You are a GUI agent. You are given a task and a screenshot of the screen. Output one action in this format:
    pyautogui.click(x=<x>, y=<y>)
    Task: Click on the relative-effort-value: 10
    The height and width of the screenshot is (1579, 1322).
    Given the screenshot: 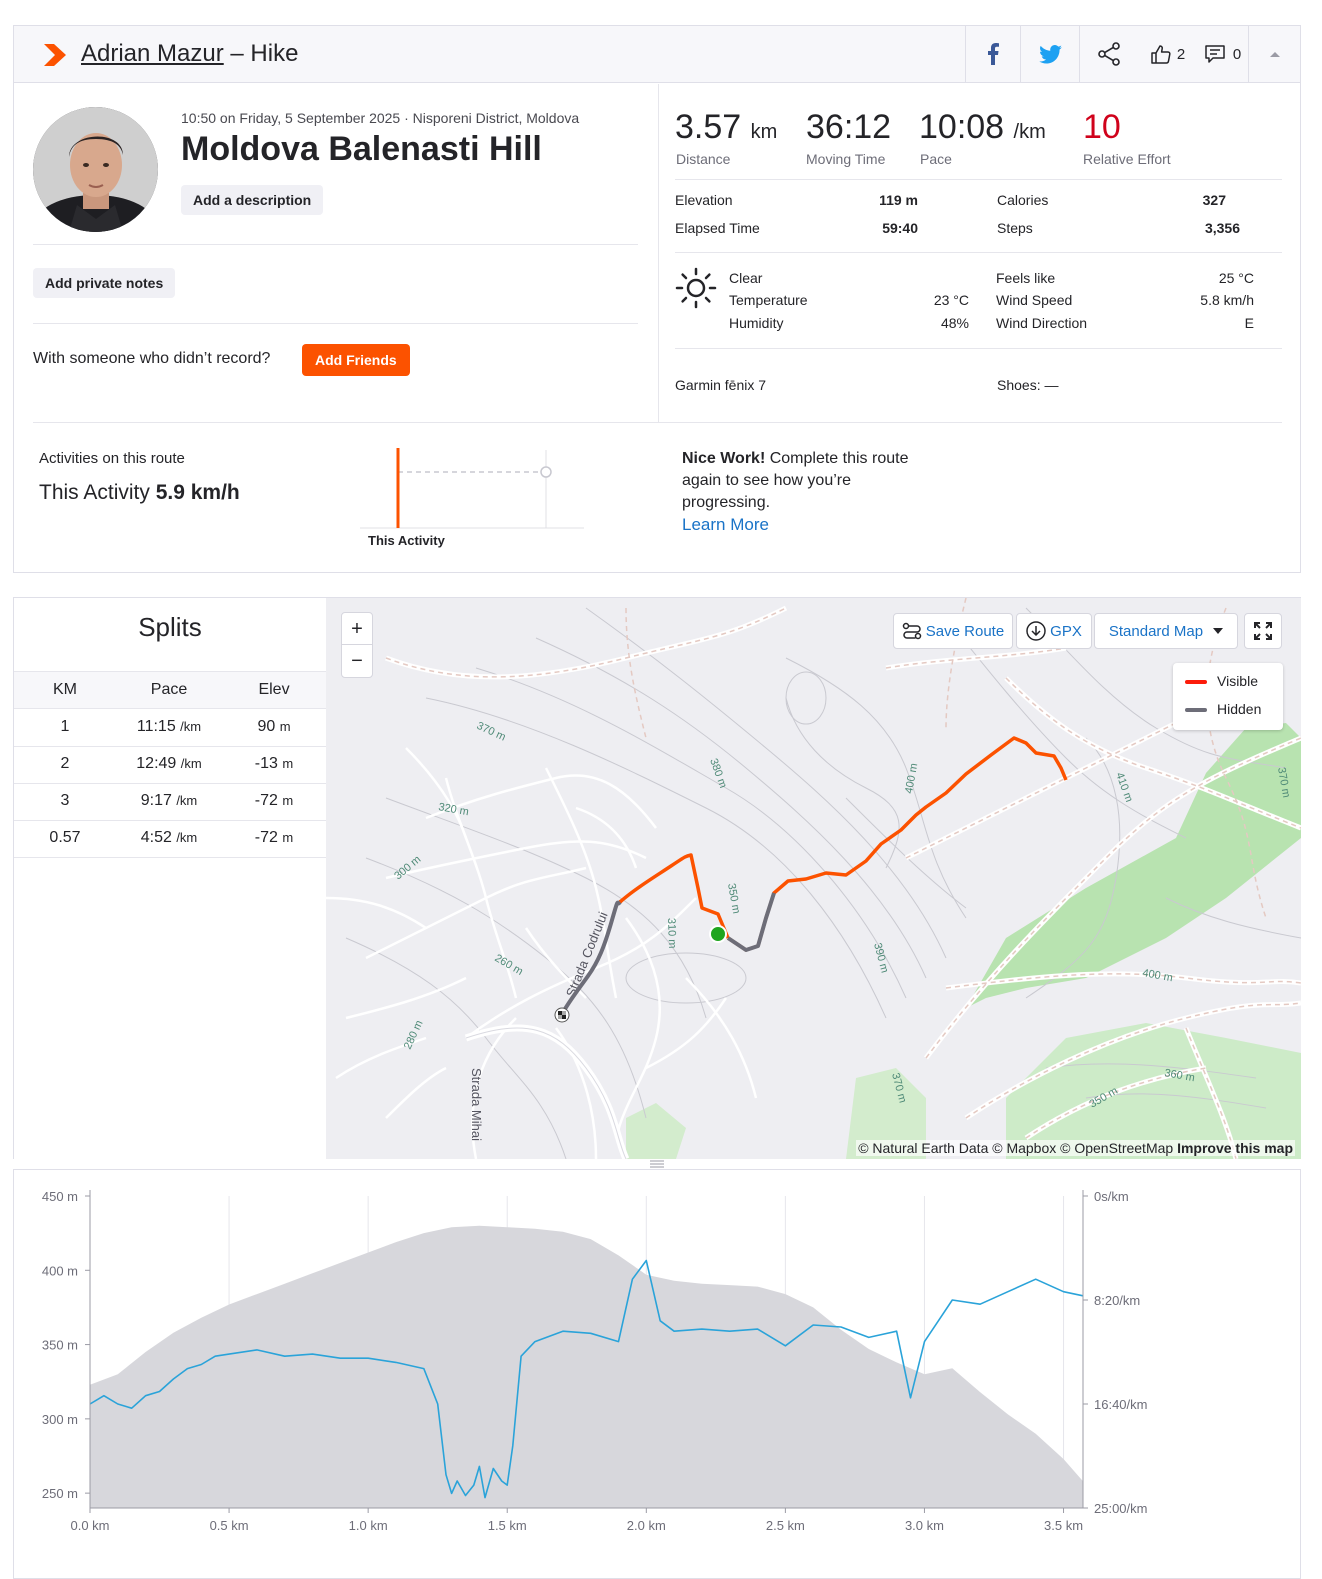 What is the action you would take?
    pyautogui.click(x=1102, y=127)
    